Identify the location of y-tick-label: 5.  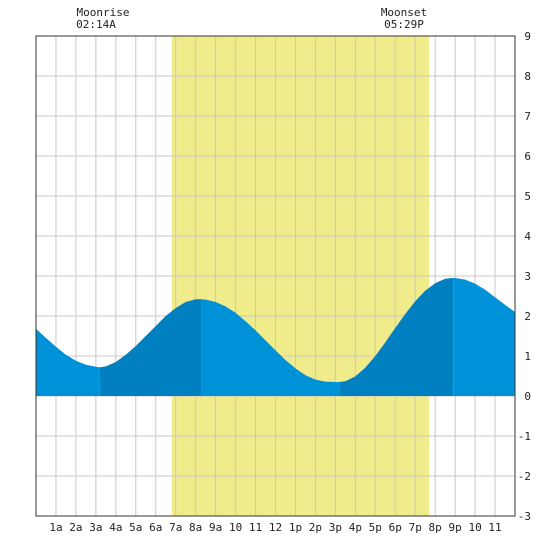
(527, 196).